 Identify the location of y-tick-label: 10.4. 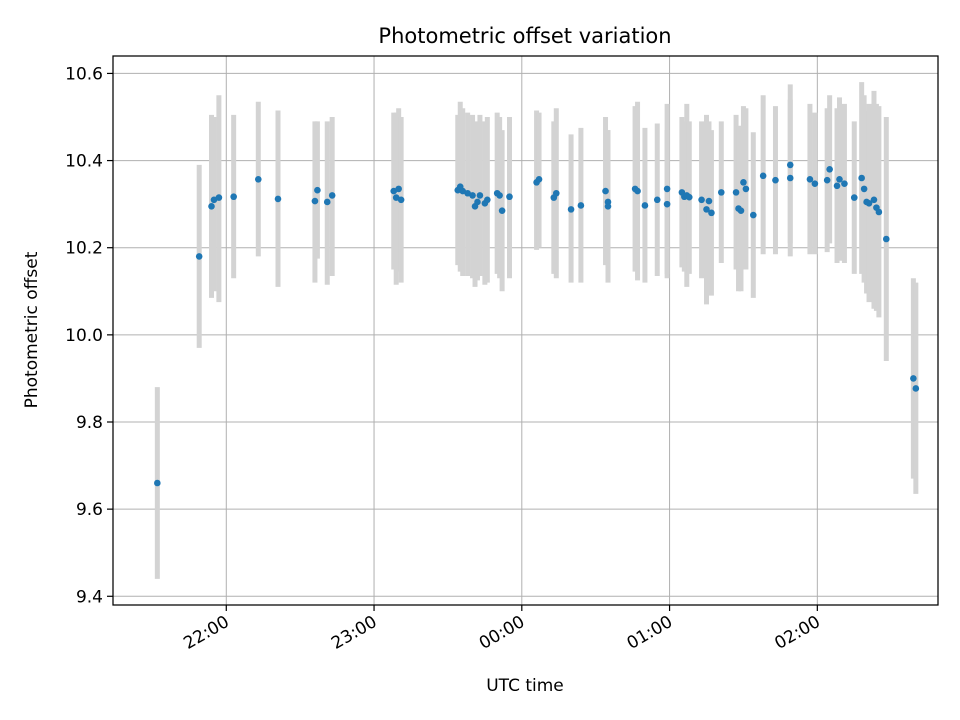
(84, 162).